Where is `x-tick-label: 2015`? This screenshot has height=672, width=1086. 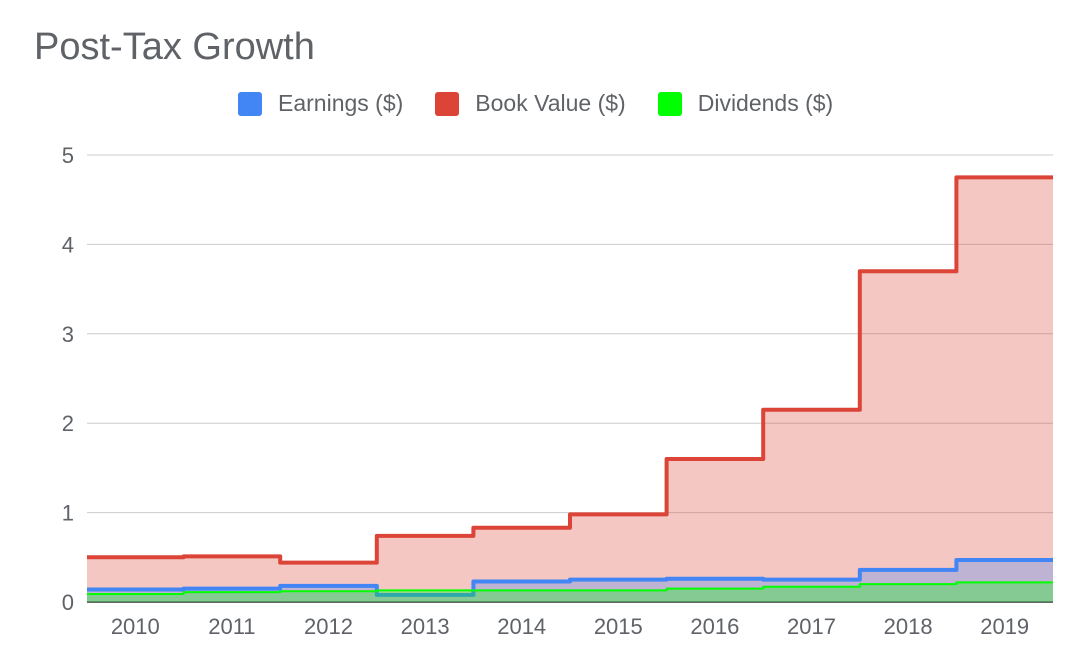 x-tick-label: 2015 is located at coordinates (618, 626).